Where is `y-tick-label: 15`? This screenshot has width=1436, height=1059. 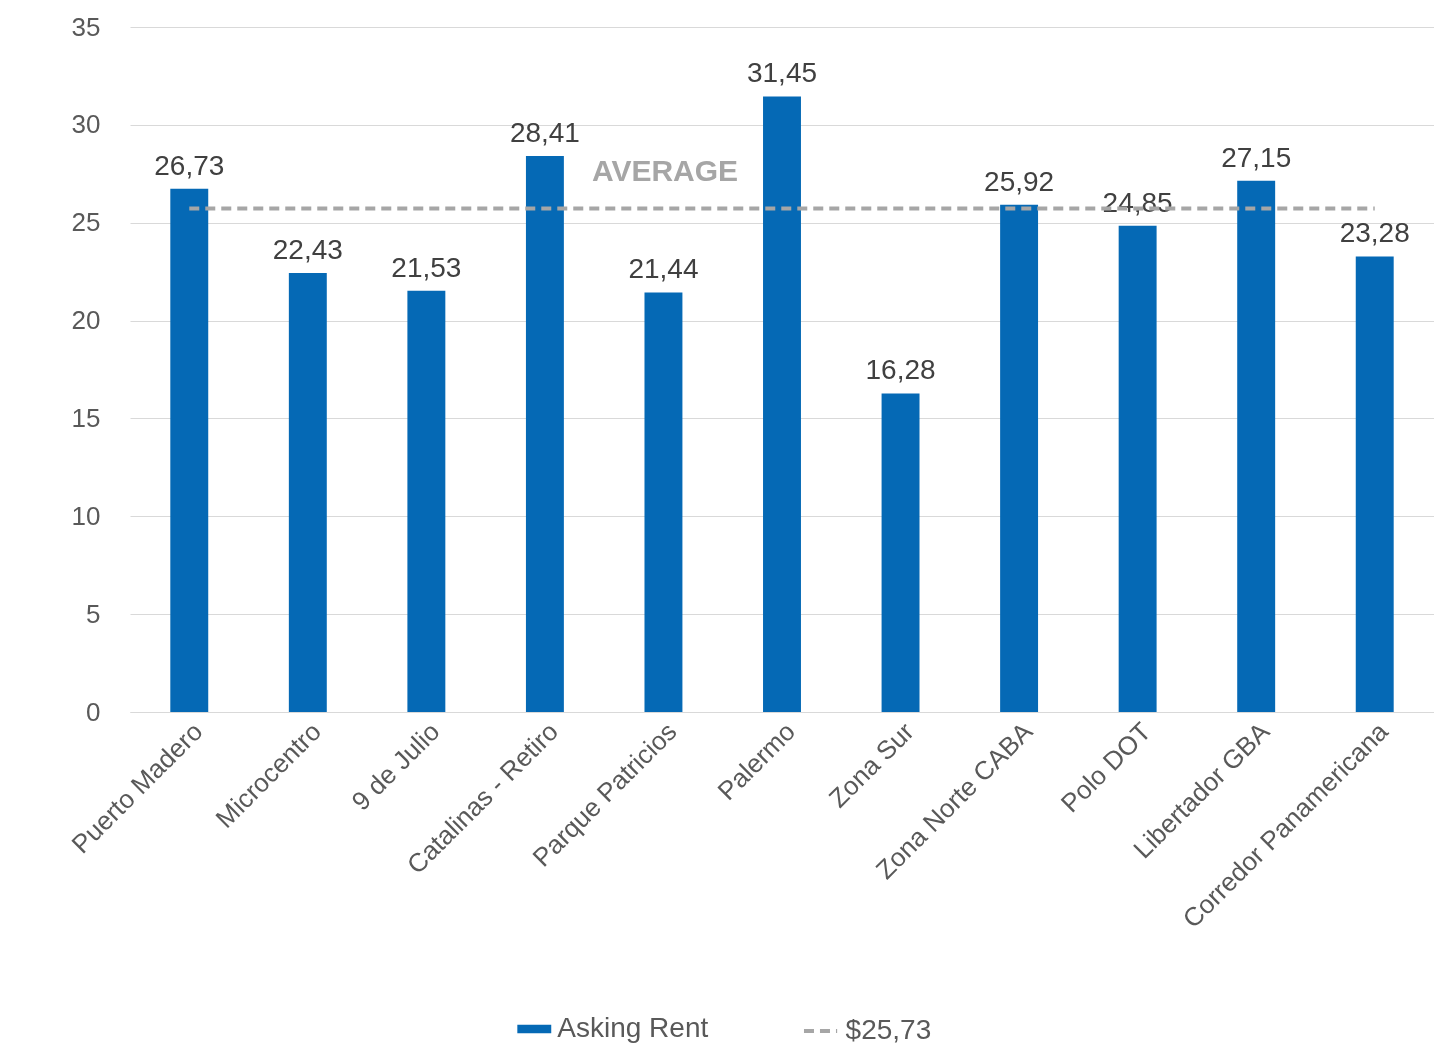 y-tick-label: 15 is located at coordinates (86, 417).